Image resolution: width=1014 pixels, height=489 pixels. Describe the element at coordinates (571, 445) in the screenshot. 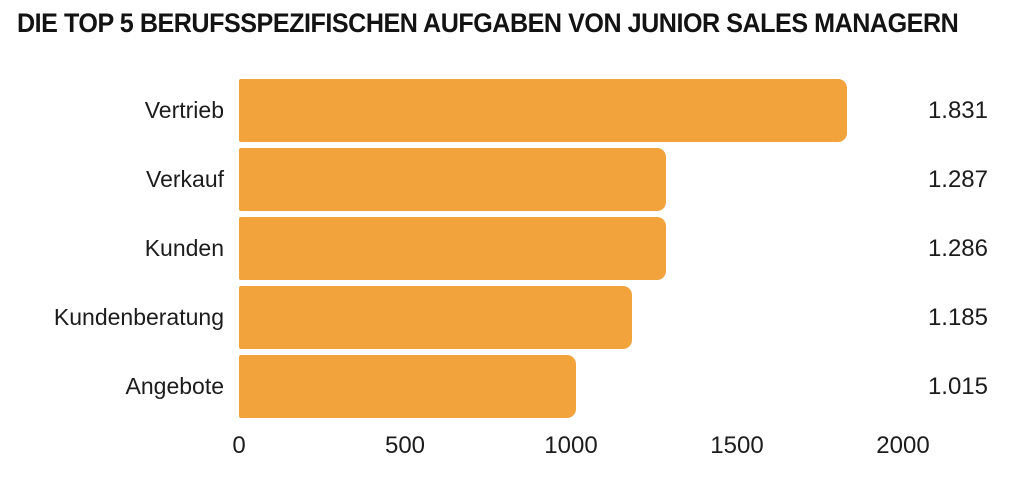

I see `x-axis-tick-label: 1000` at that location.